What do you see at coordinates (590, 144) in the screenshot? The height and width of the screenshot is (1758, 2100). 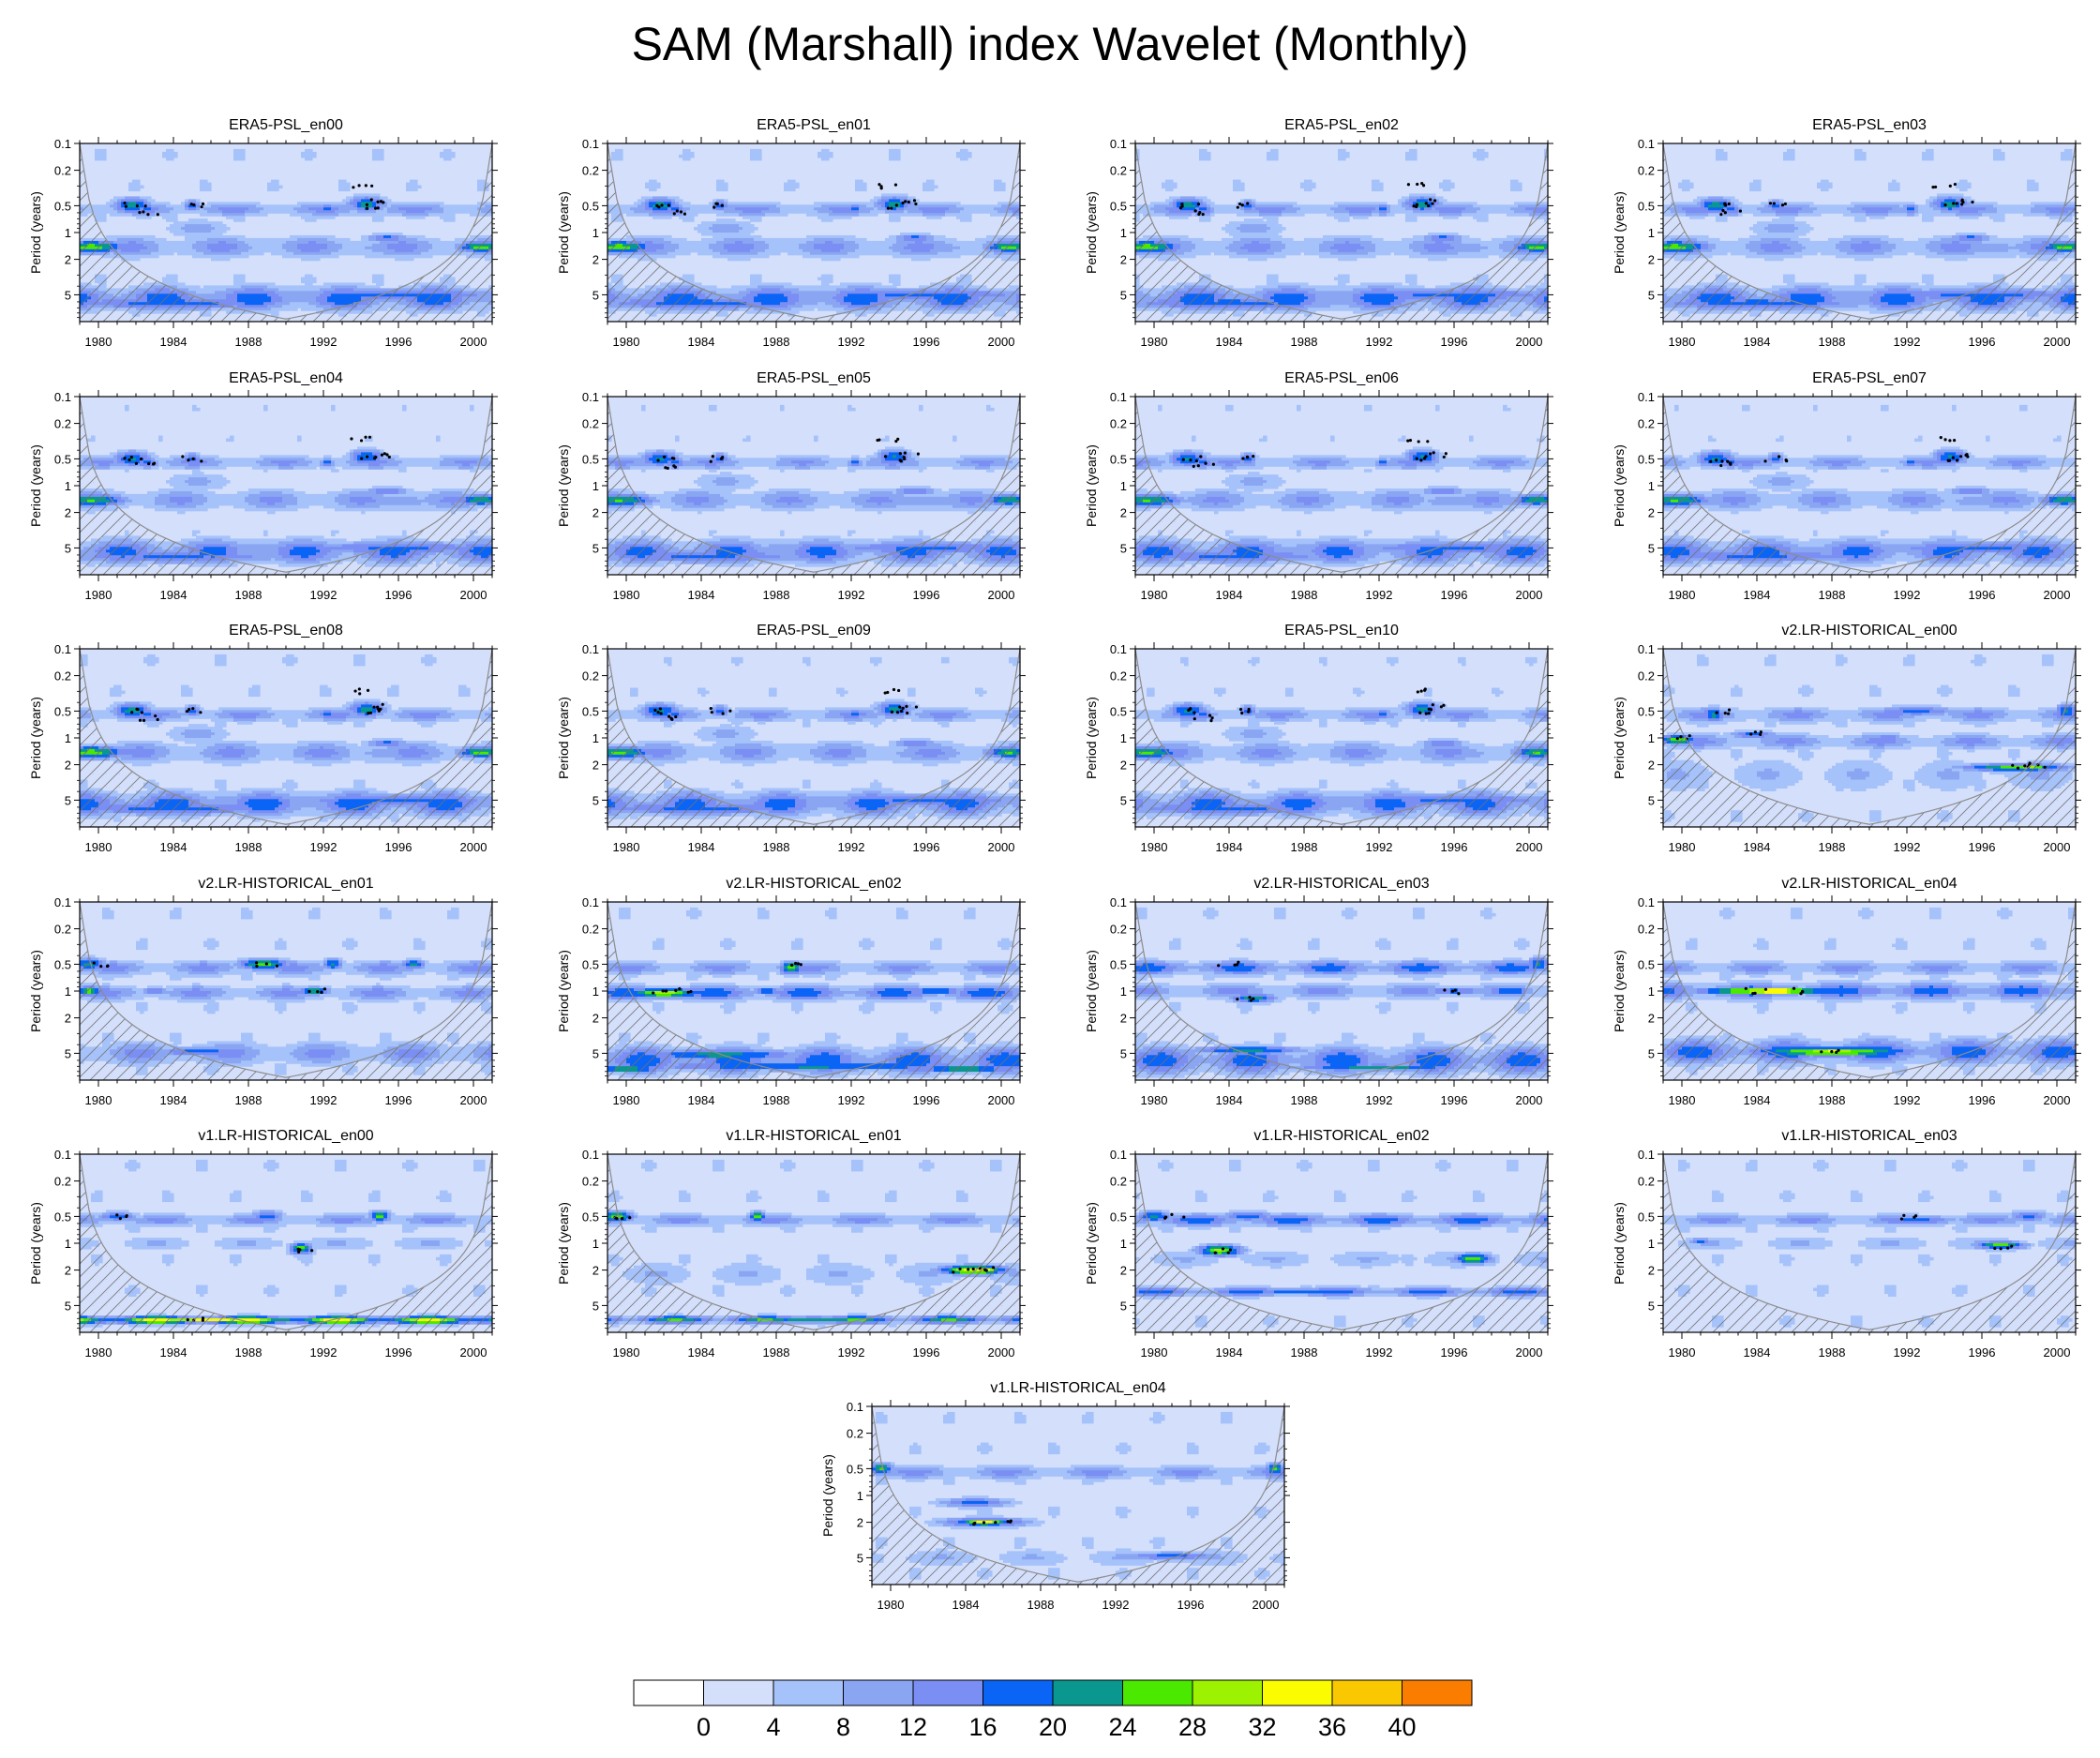 I see `y-tick-label: 0.1` at bounding box center [590, 144].